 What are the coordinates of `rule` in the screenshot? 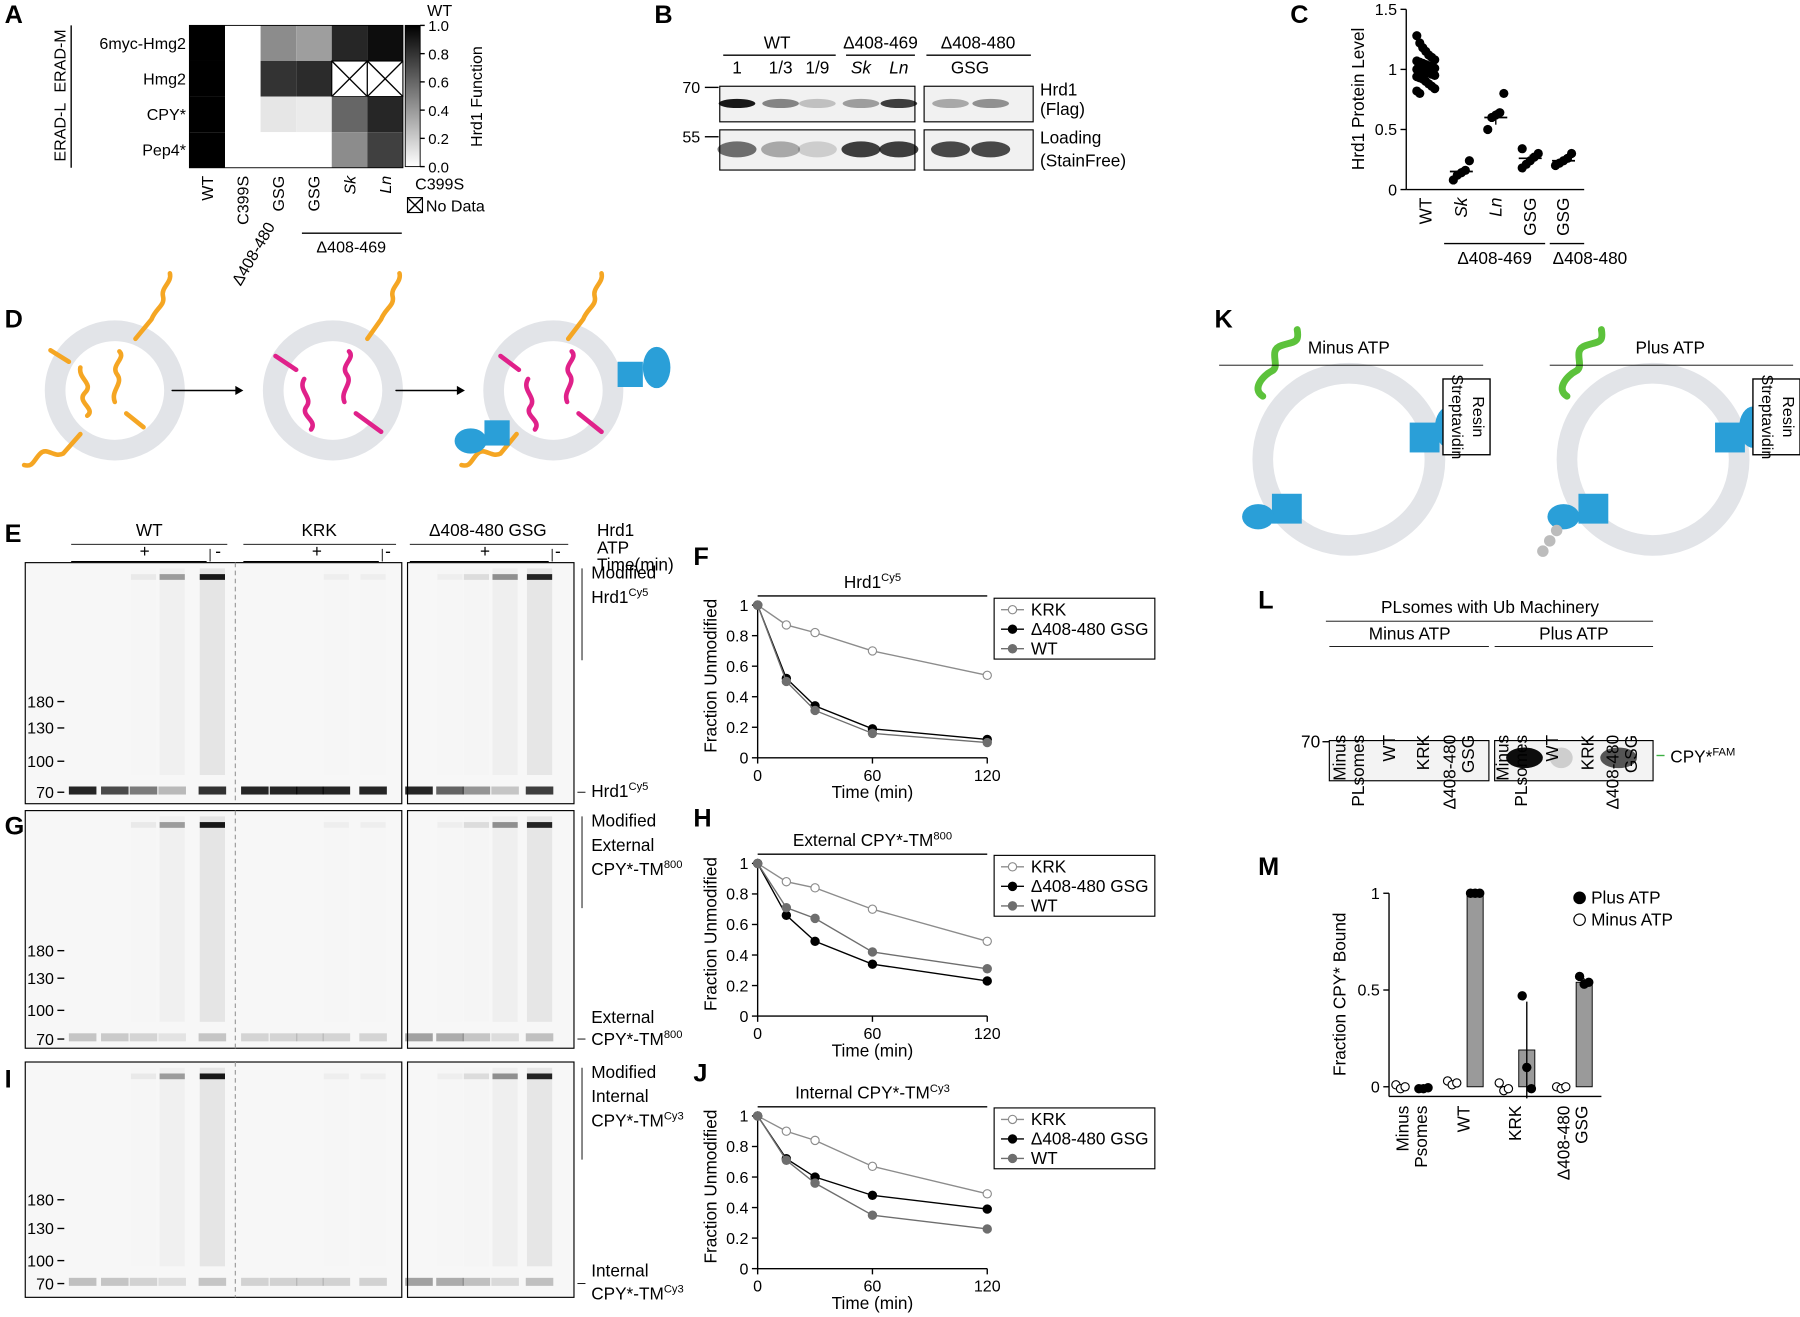 It's located at (415, 205).